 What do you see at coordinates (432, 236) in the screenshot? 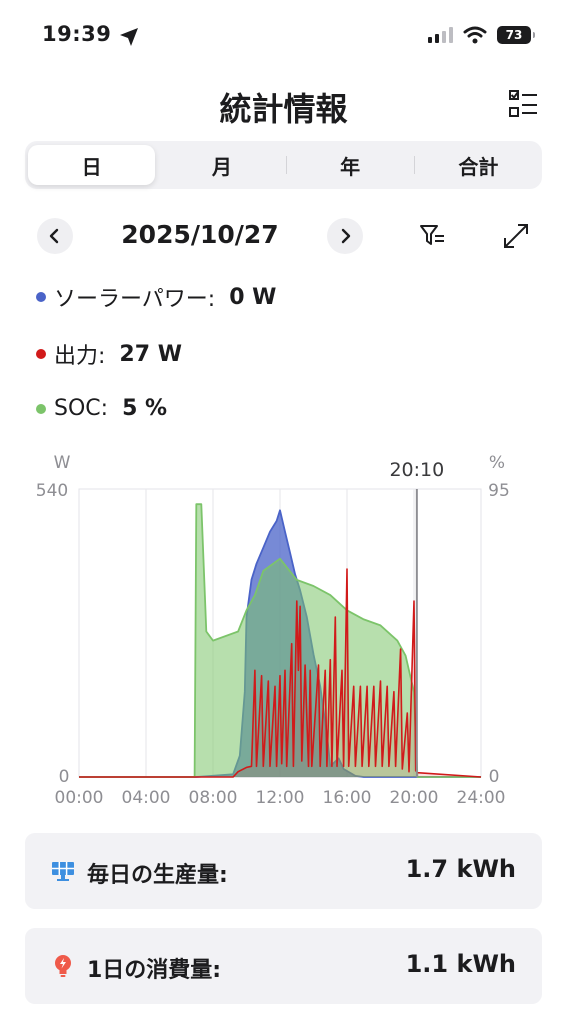
I see `filter-icon` at bounding box center [432, 236].